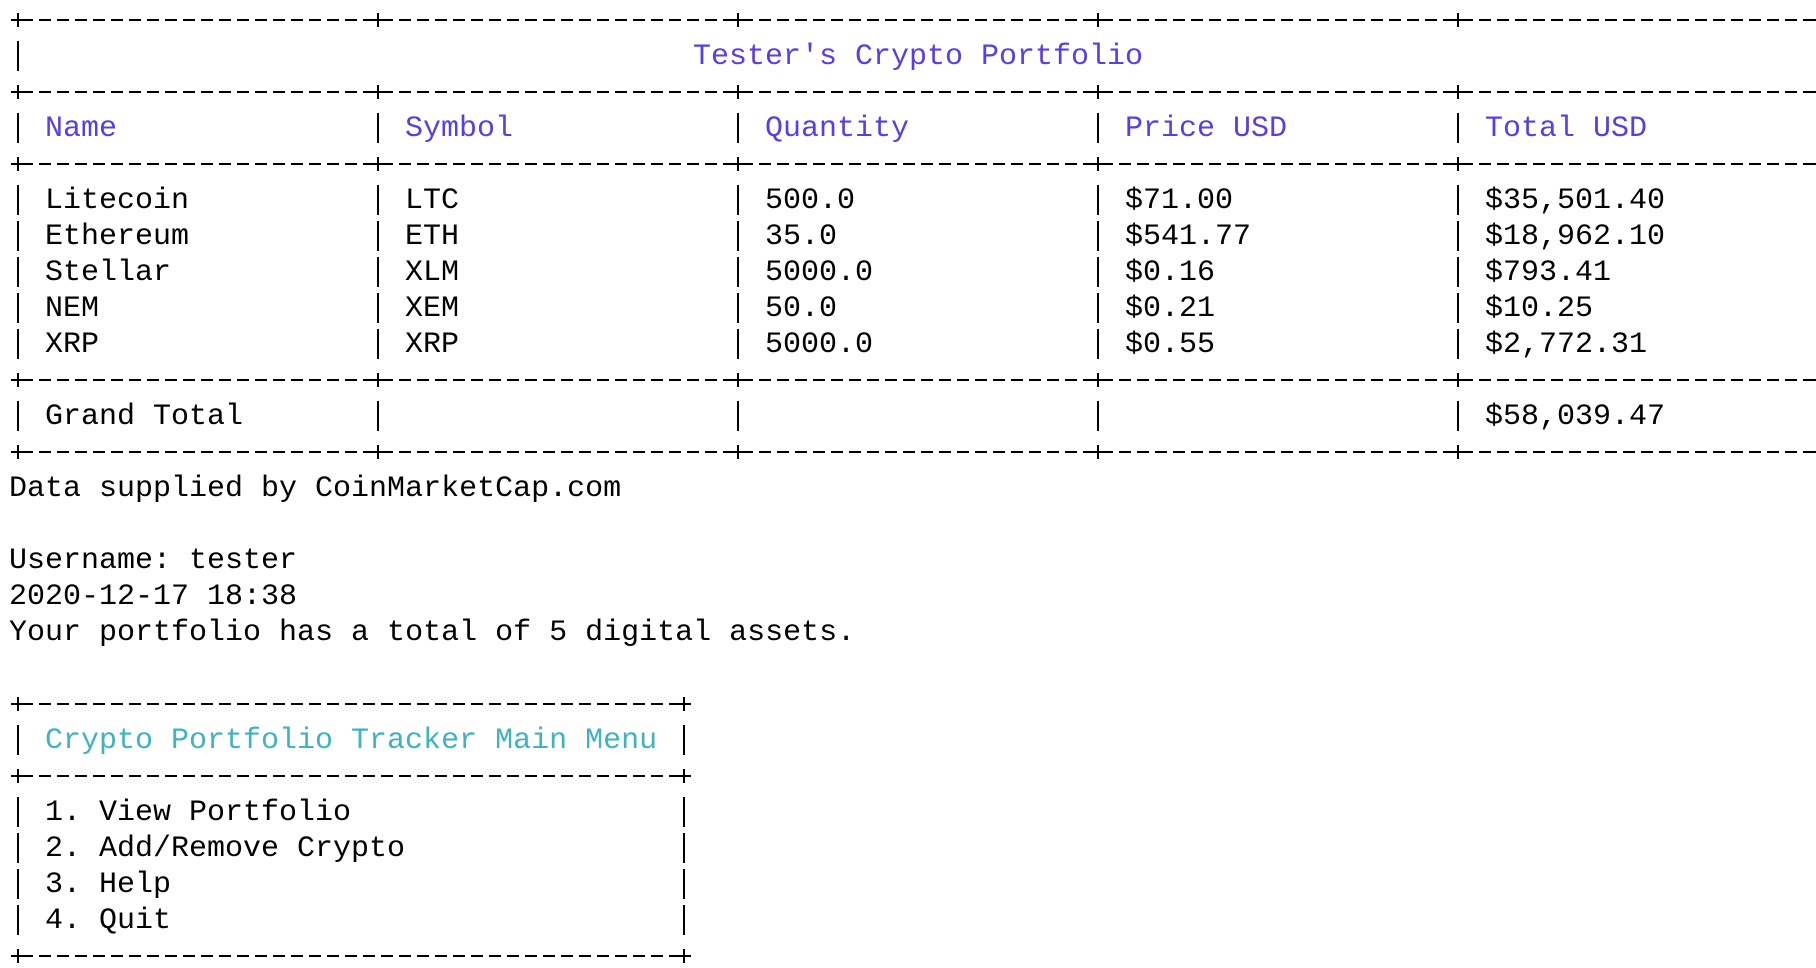 Image resolution: width=1816 pixels, height=968 pixels. What do you see at coordinates (1566, 345) in the screenshot?
I see `table-cell: $2,772.31` at bounding box center [1566, 345].